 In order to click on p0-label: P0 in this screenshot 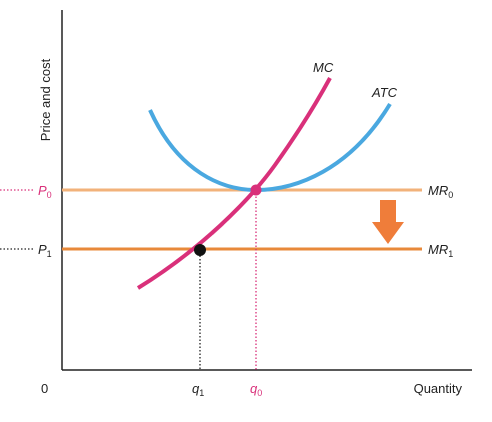, I will do `click(45, 191)`.